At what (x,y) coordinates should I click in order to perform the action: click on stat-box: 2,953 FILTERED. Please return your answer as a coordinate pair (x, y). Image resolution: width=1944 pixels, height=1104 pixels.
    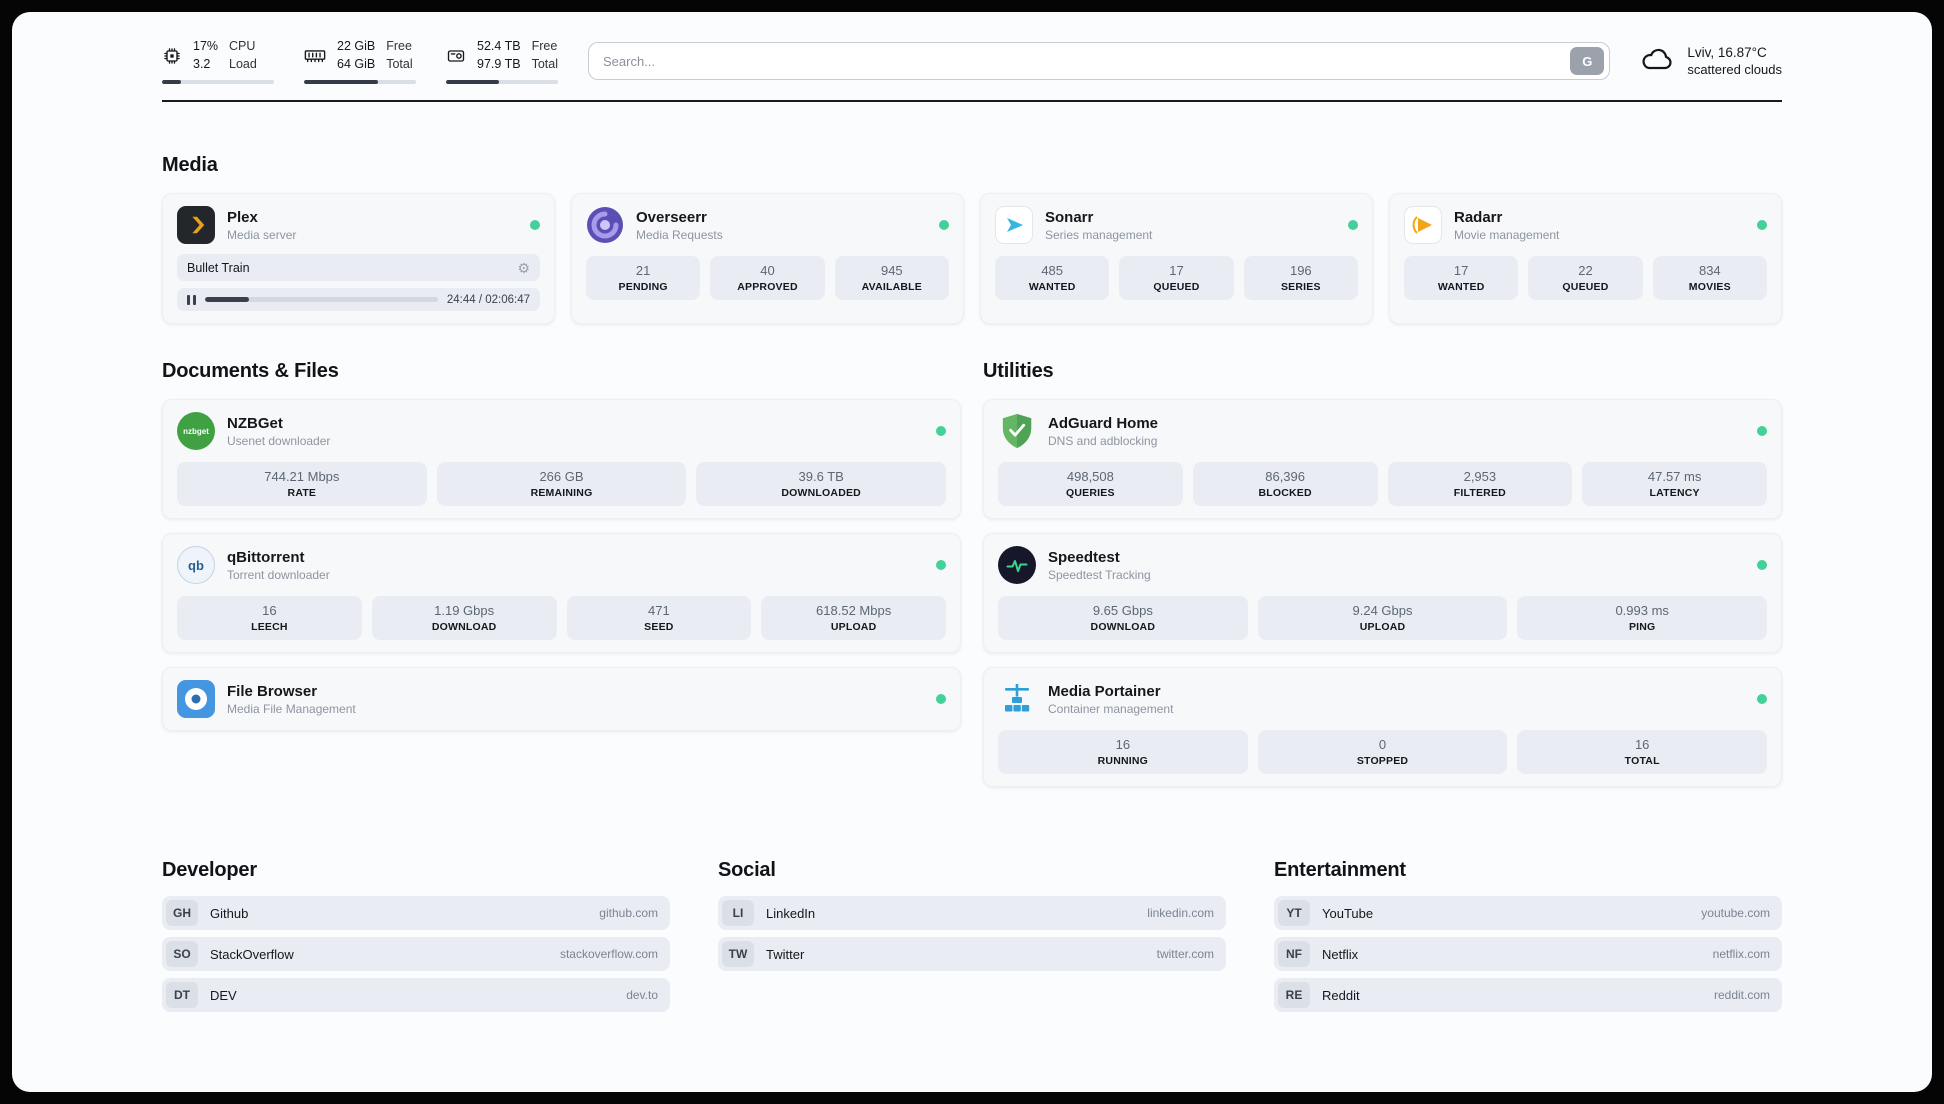
    Looking at the image, I should click on (1480, 484).